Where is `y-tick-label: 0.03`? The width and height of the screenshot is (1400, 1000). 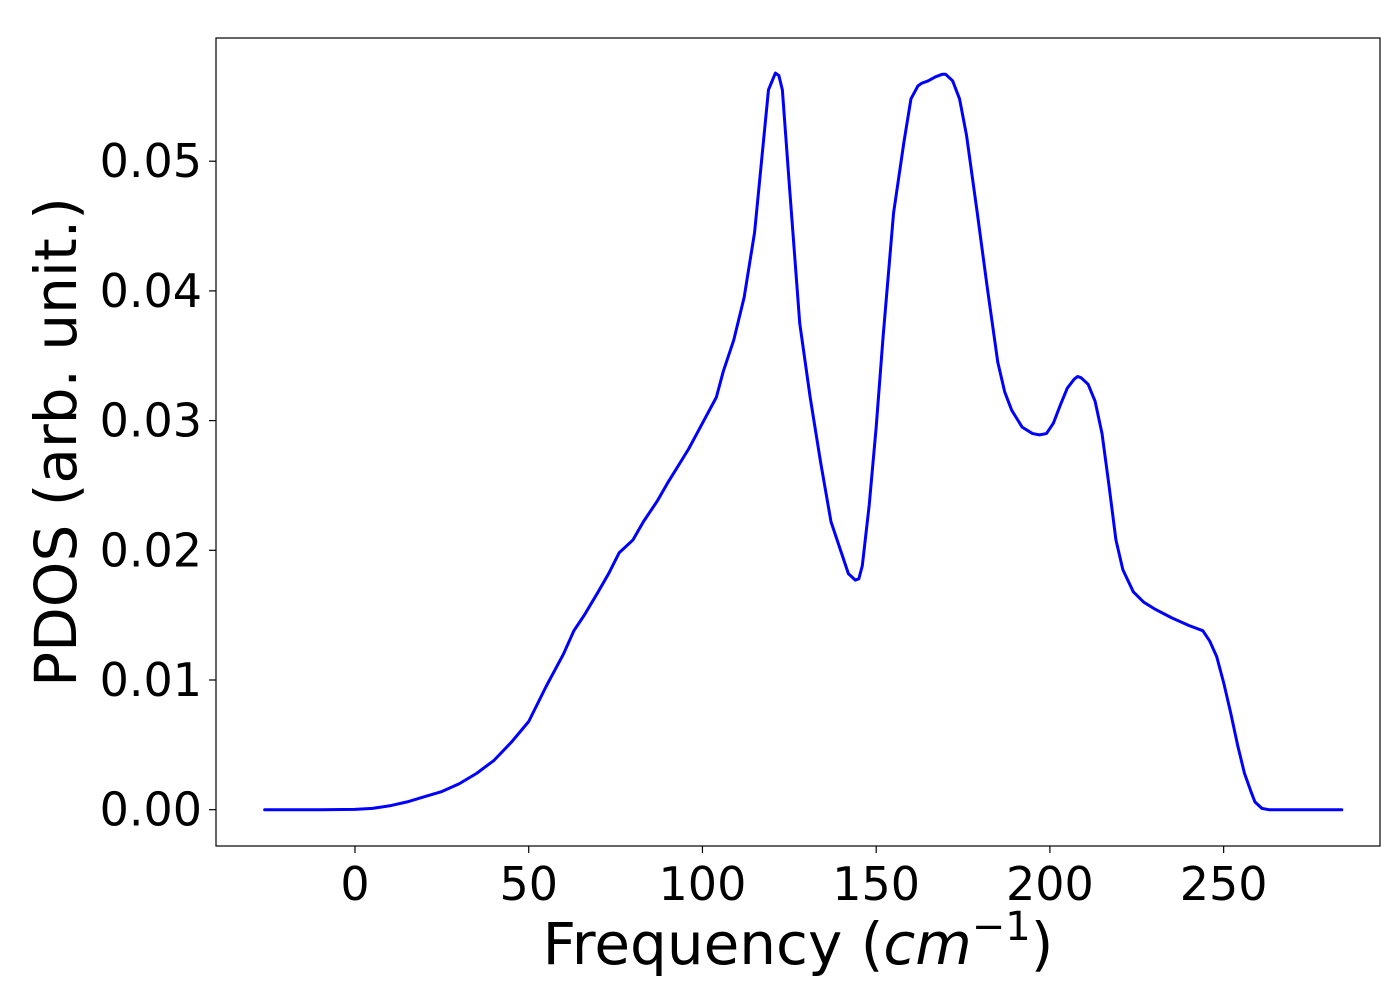 y-tick-label: 0.03 is located at coordinates (151, 421).